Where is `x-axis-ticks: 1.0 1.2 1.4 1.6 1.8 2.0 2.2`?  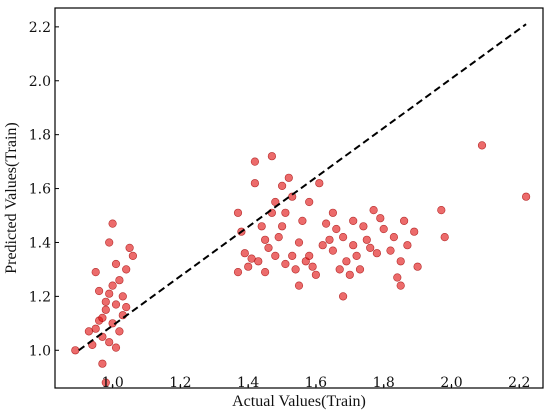 x-axis-ticks: 1.0 1.2 1.4 1.6 1.8 2.0 2.2 is located at coordinates (315, 383).